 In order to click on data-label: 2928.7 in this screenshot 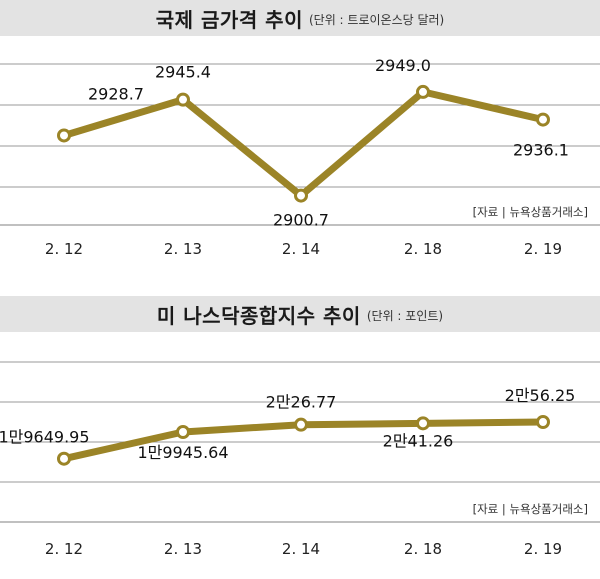, I will do `click(116, 93)`.